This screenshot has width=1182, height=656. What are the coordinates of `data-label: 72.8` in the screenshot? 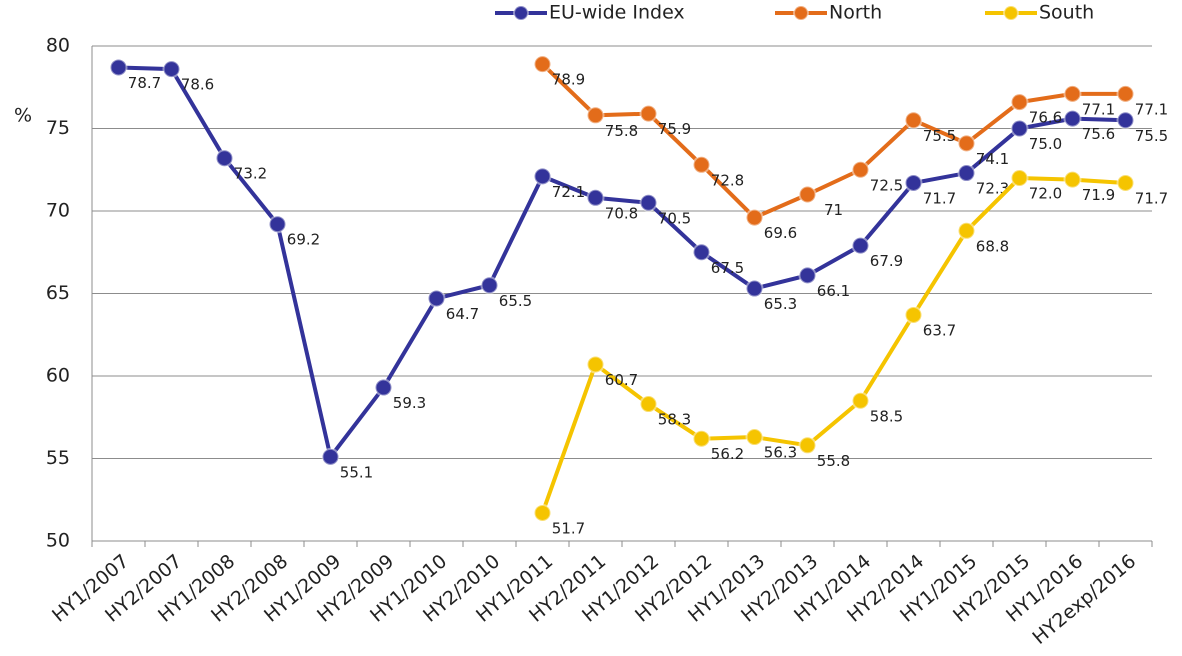 It's located at (727, 180).